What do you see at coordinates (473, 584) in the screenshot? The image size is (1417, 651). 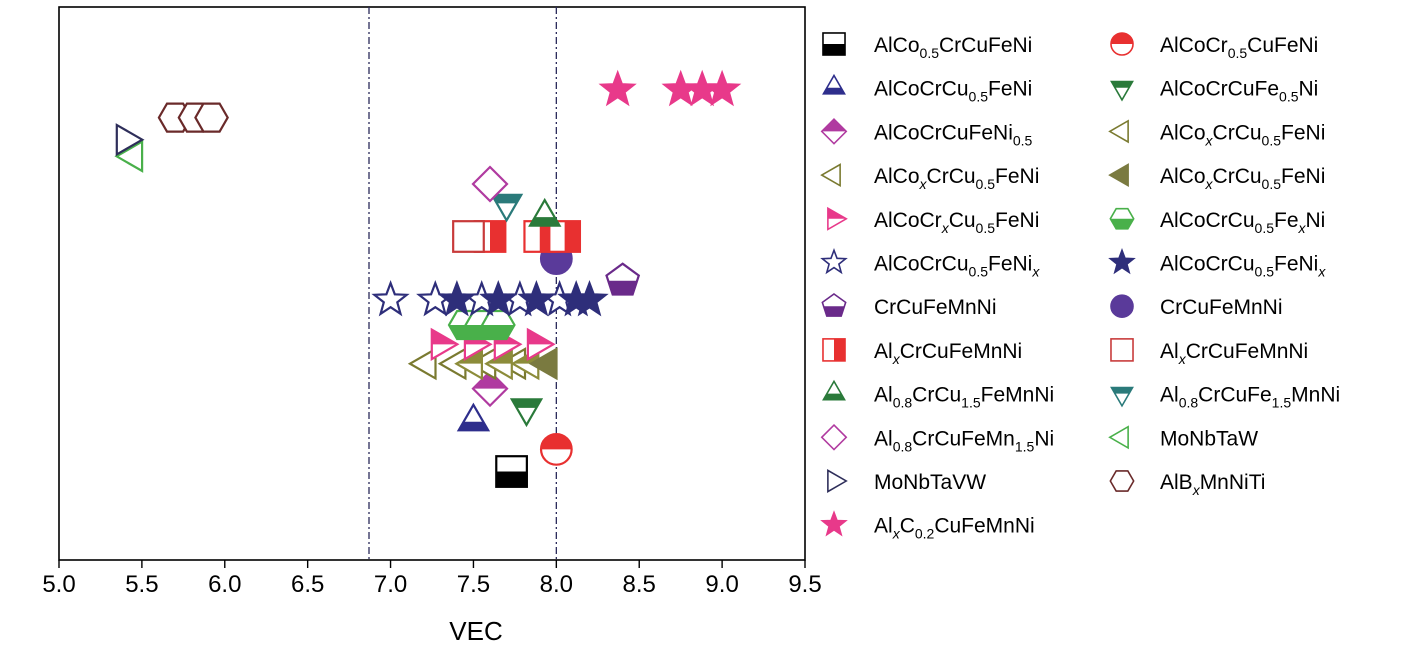 I see `x-tick-label-5: 7.5` at bounding box center [473, 584].